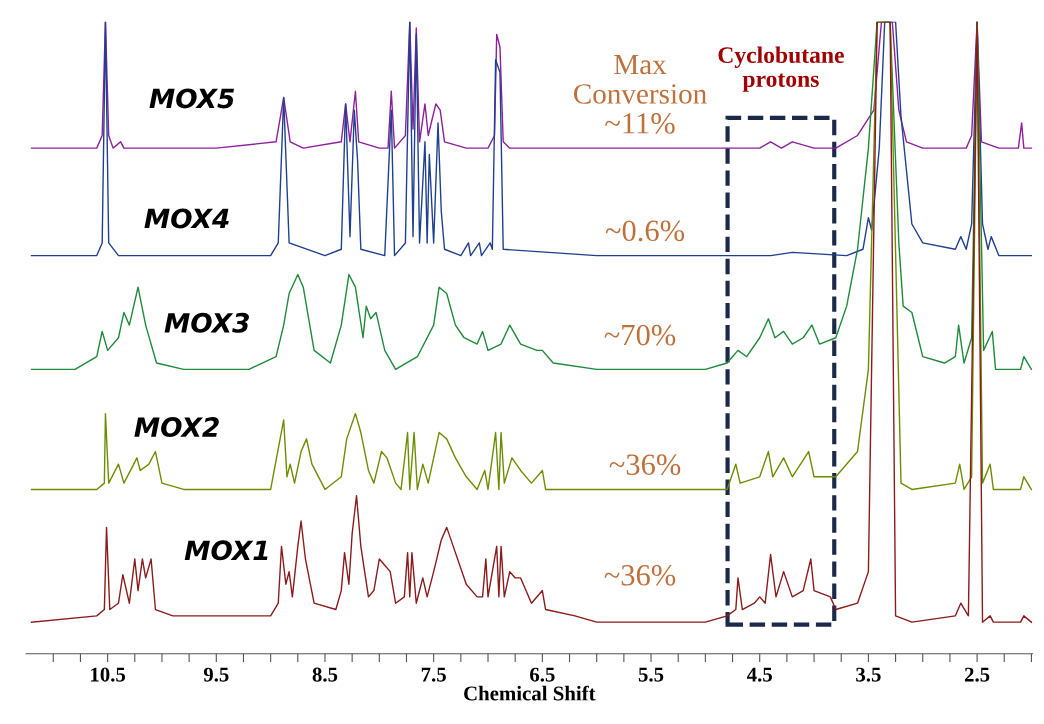 The height and width of the screenshot is (724, 1044). I want to click on annotation: ~0.6%, so click(645, 231).